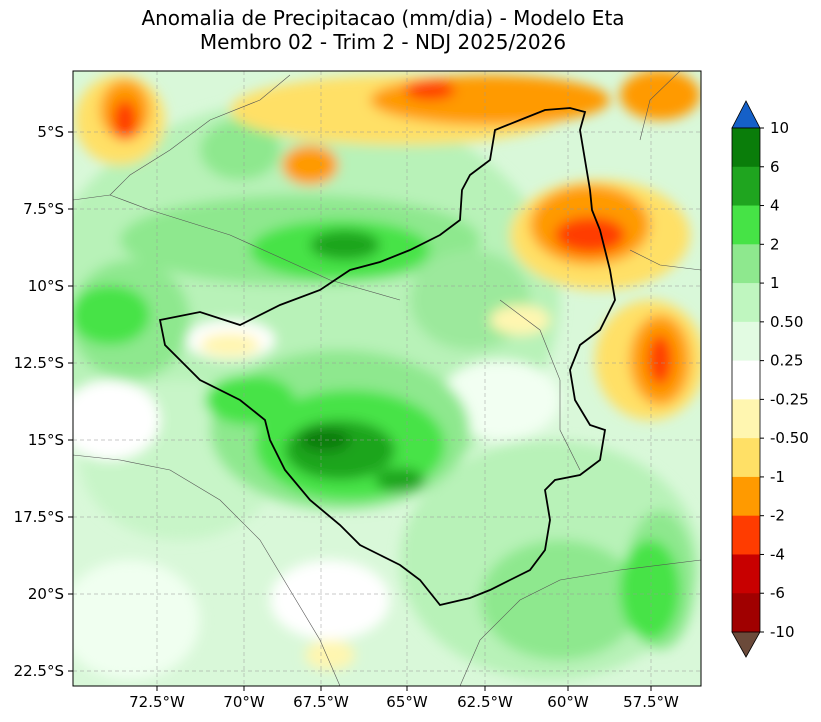 The height and width of the screenshot is (722, 821). Describe the element at coordinates (782, 632) in the screenshot. I see `colorbar-label: -10` at that location.